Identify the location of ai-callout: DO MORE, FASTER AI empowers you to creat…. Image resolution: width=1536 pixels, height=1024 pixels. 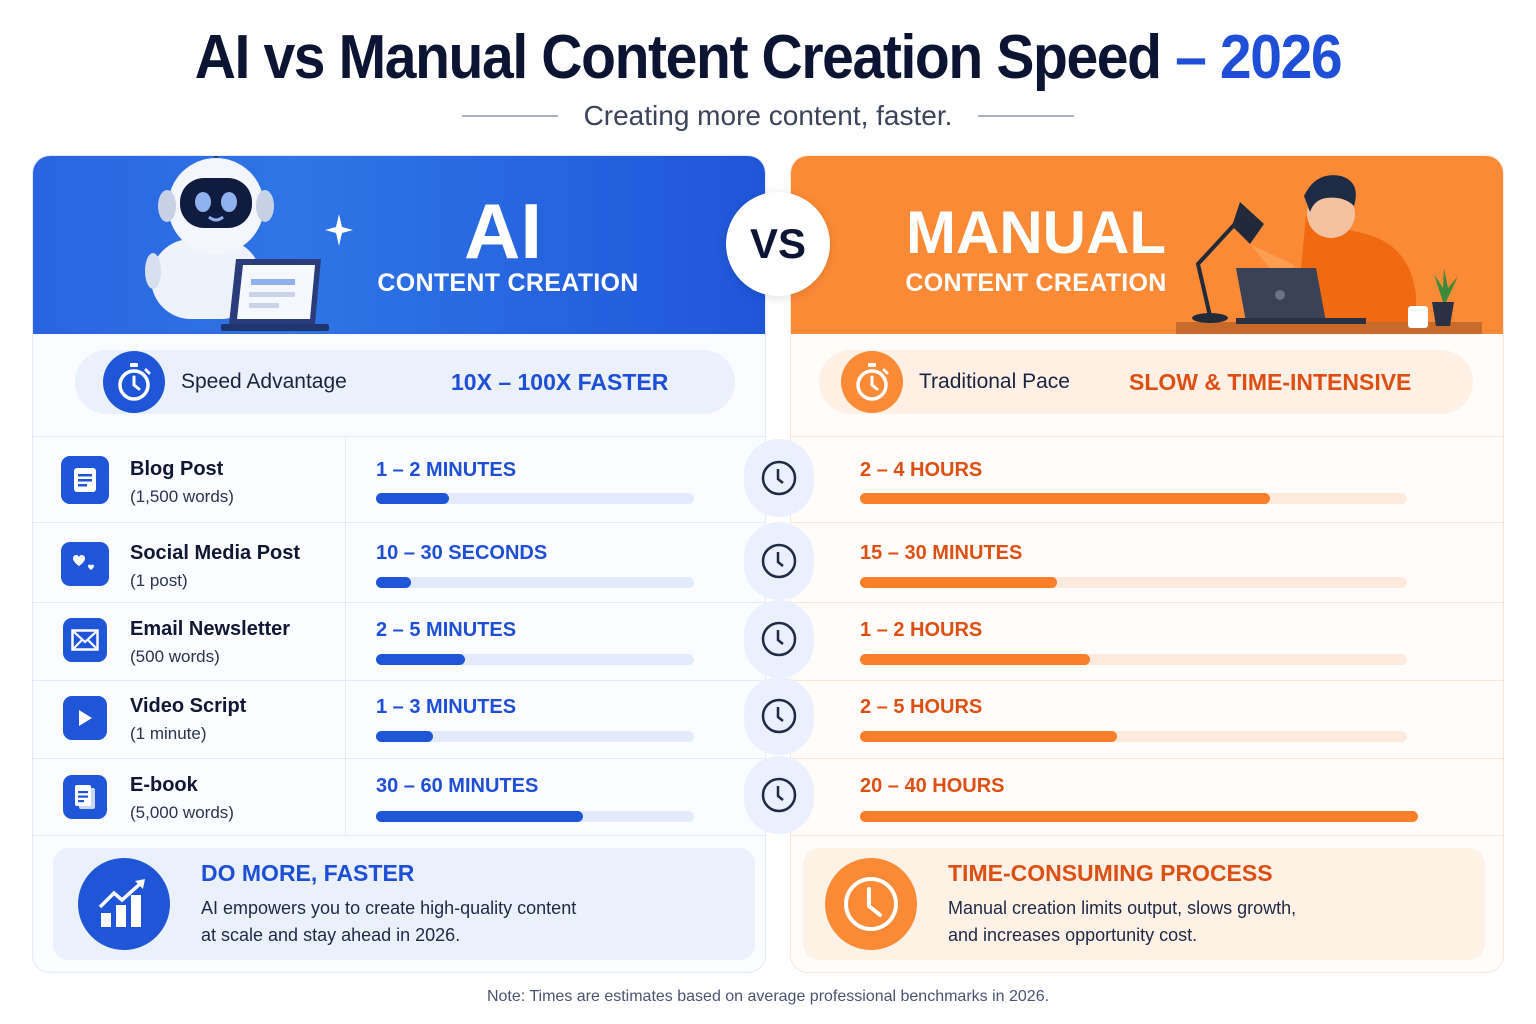
(404, 904).